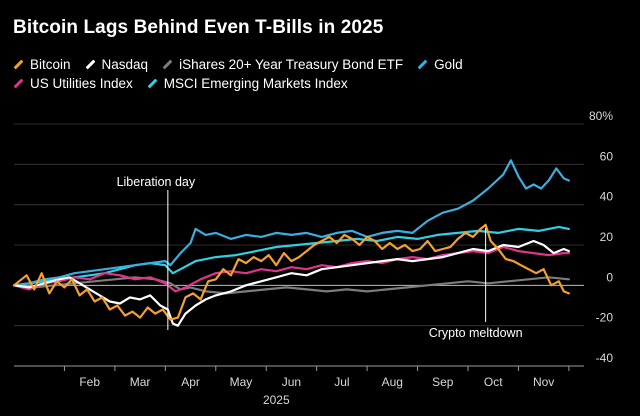 The width and height of the screenshot is (640, 416). What do you see at coordinates (543, 382) in the screenshot?
I see `x-tick-label: Nov` at bounding box center [543, 382].